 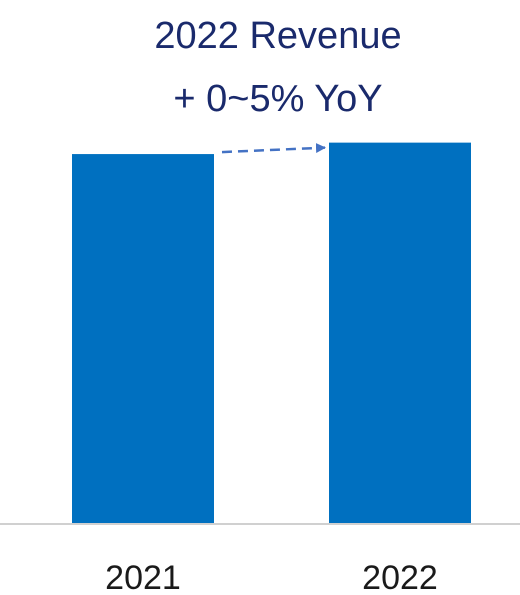 I want to click on x-tick-label-2022: 2022, so click(x=400, y=577).